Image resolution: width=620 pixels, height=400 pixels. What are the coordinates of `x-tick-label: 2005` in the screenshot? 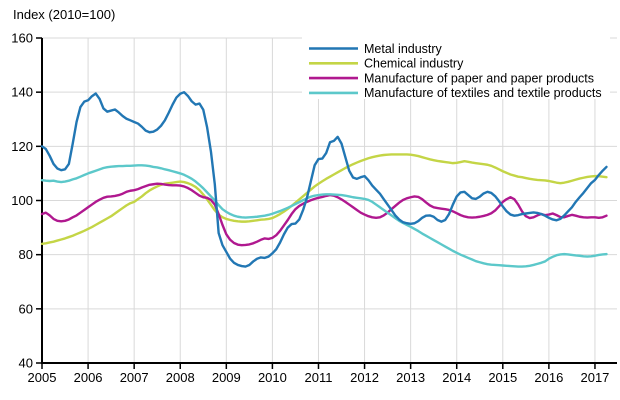 It's located at (42, 377).